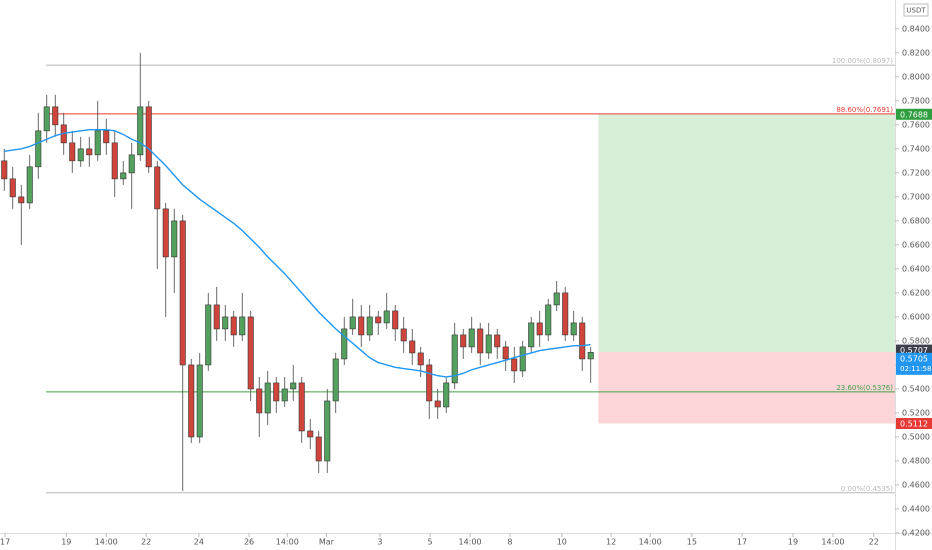 The width and height of the screenshot is (932, 550). What do you see at coordinates (146, 542) in the screenshot?
I see `x-tick-label: 22` at bounding box center [146, 542].